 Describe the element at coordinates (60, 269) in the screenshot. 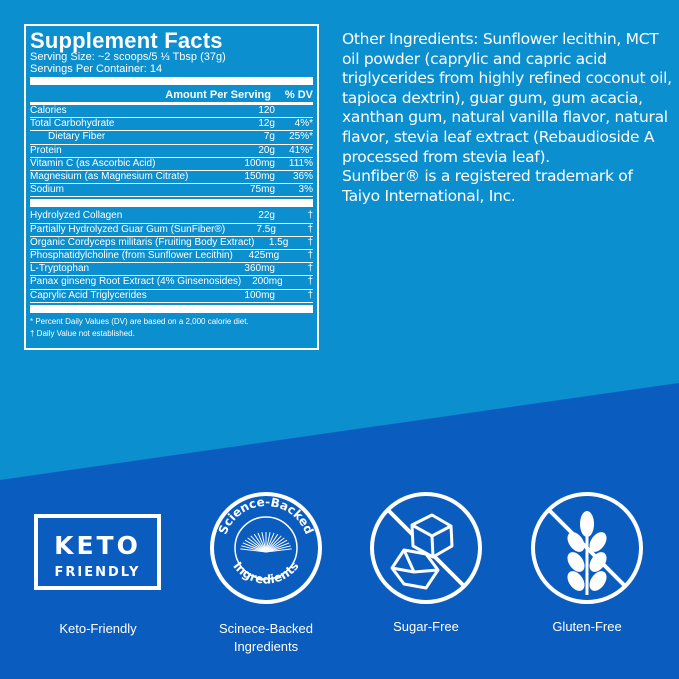

I see `row-name: L-Tryptophan` at that location.